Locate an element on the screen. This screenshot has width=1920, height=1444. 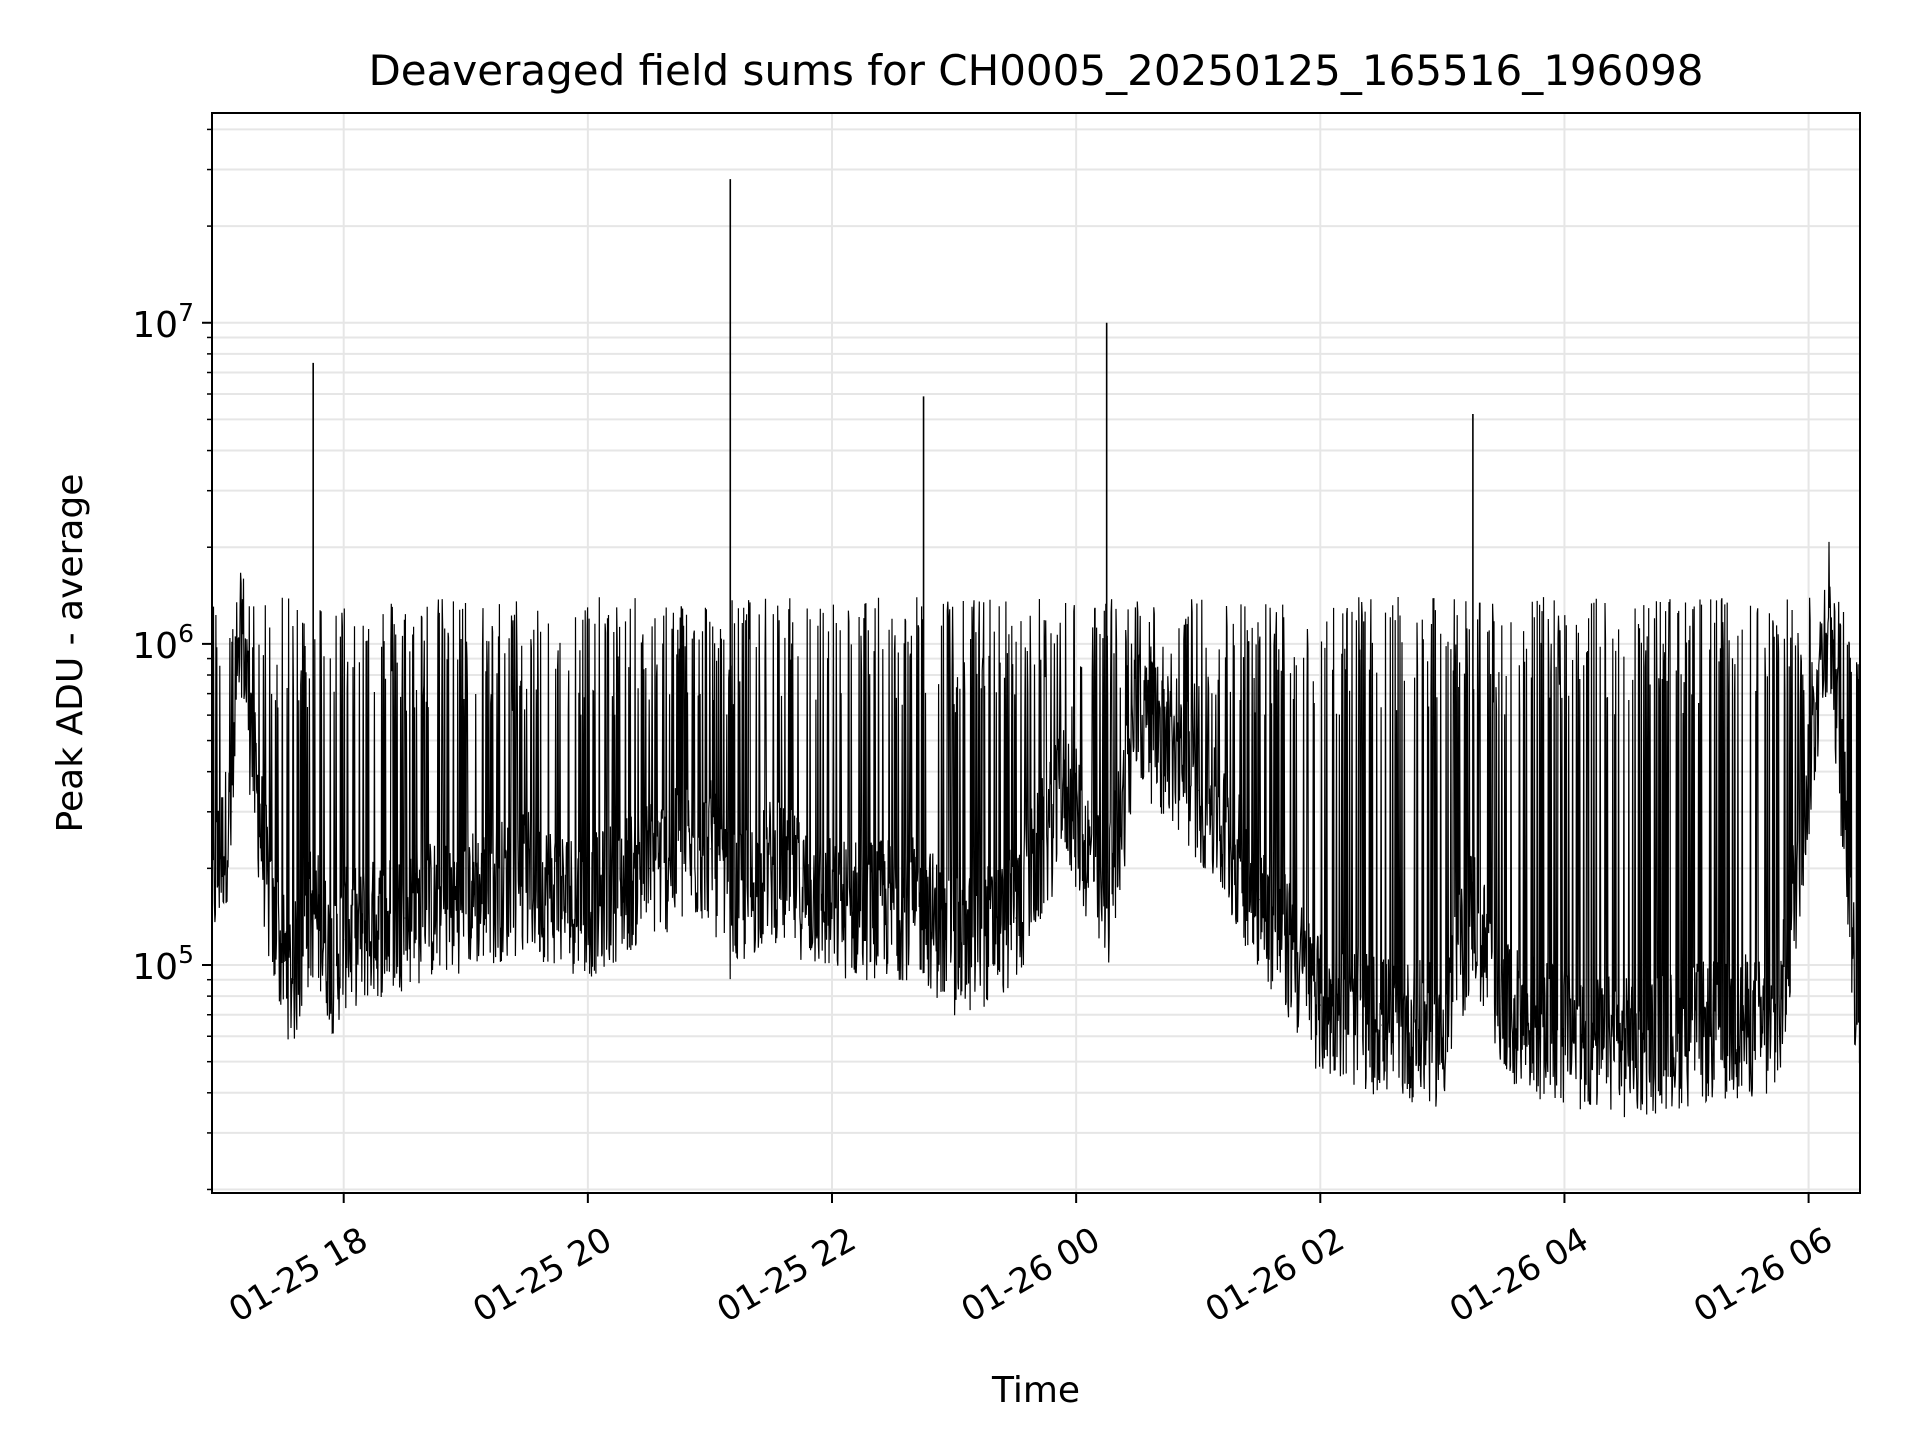
y-tick-label-exponent: 5 is located at coordinates (186, 954).